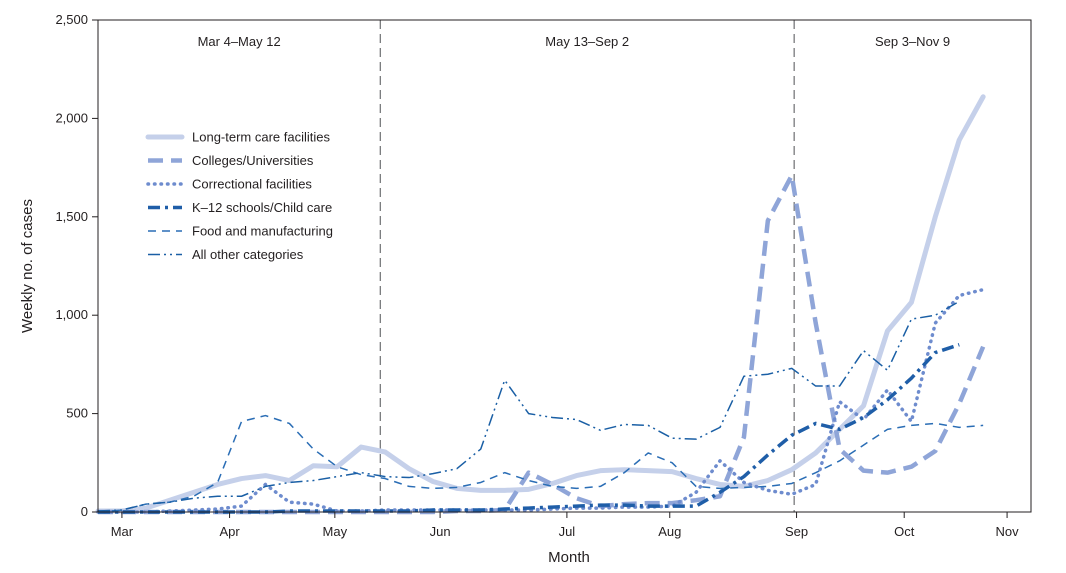 The height and width of the screenshot is (573, 1066). What do you see at coordinates (669, 531) in the screenshot?
I see `x-tick-label: Aug` at bounding box center [669, 531].